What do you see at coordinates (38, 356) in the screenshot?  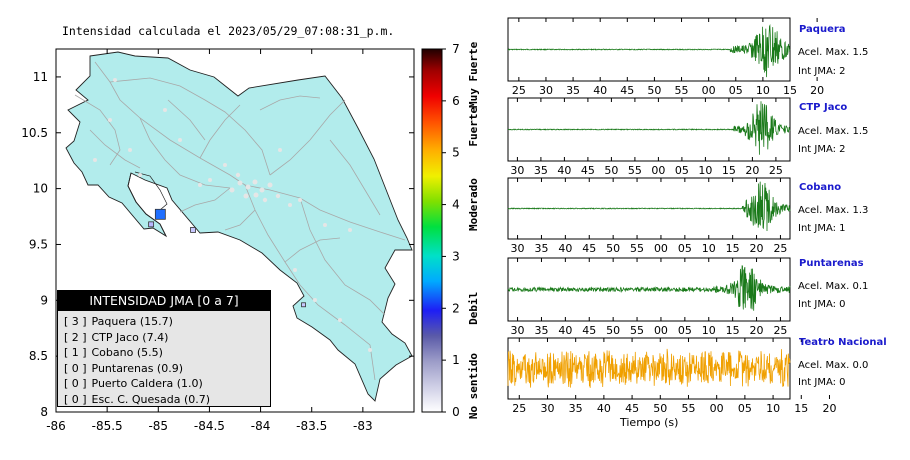 I see `lat-tick-label: 8.5` at bounding box center [38, 356].